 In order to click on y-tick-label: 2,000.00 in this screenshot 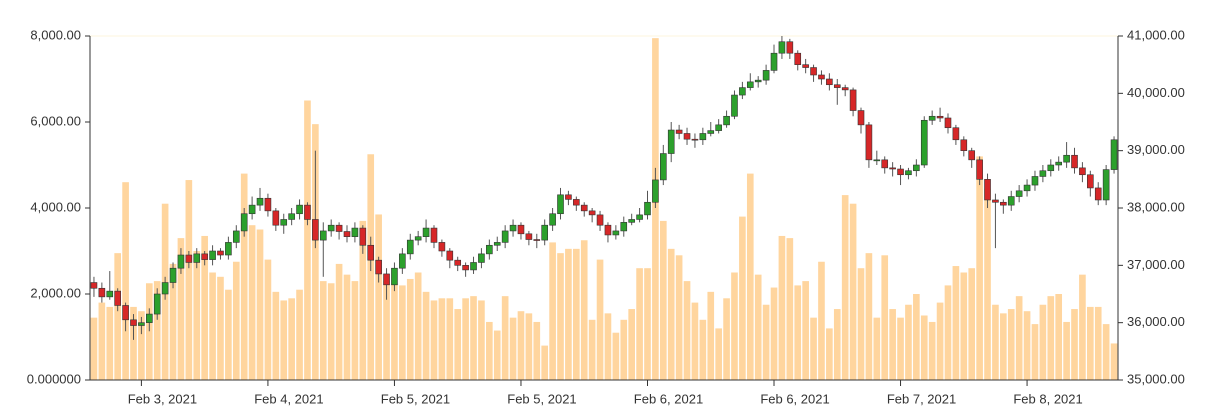, I will do `click(55, 292)`.